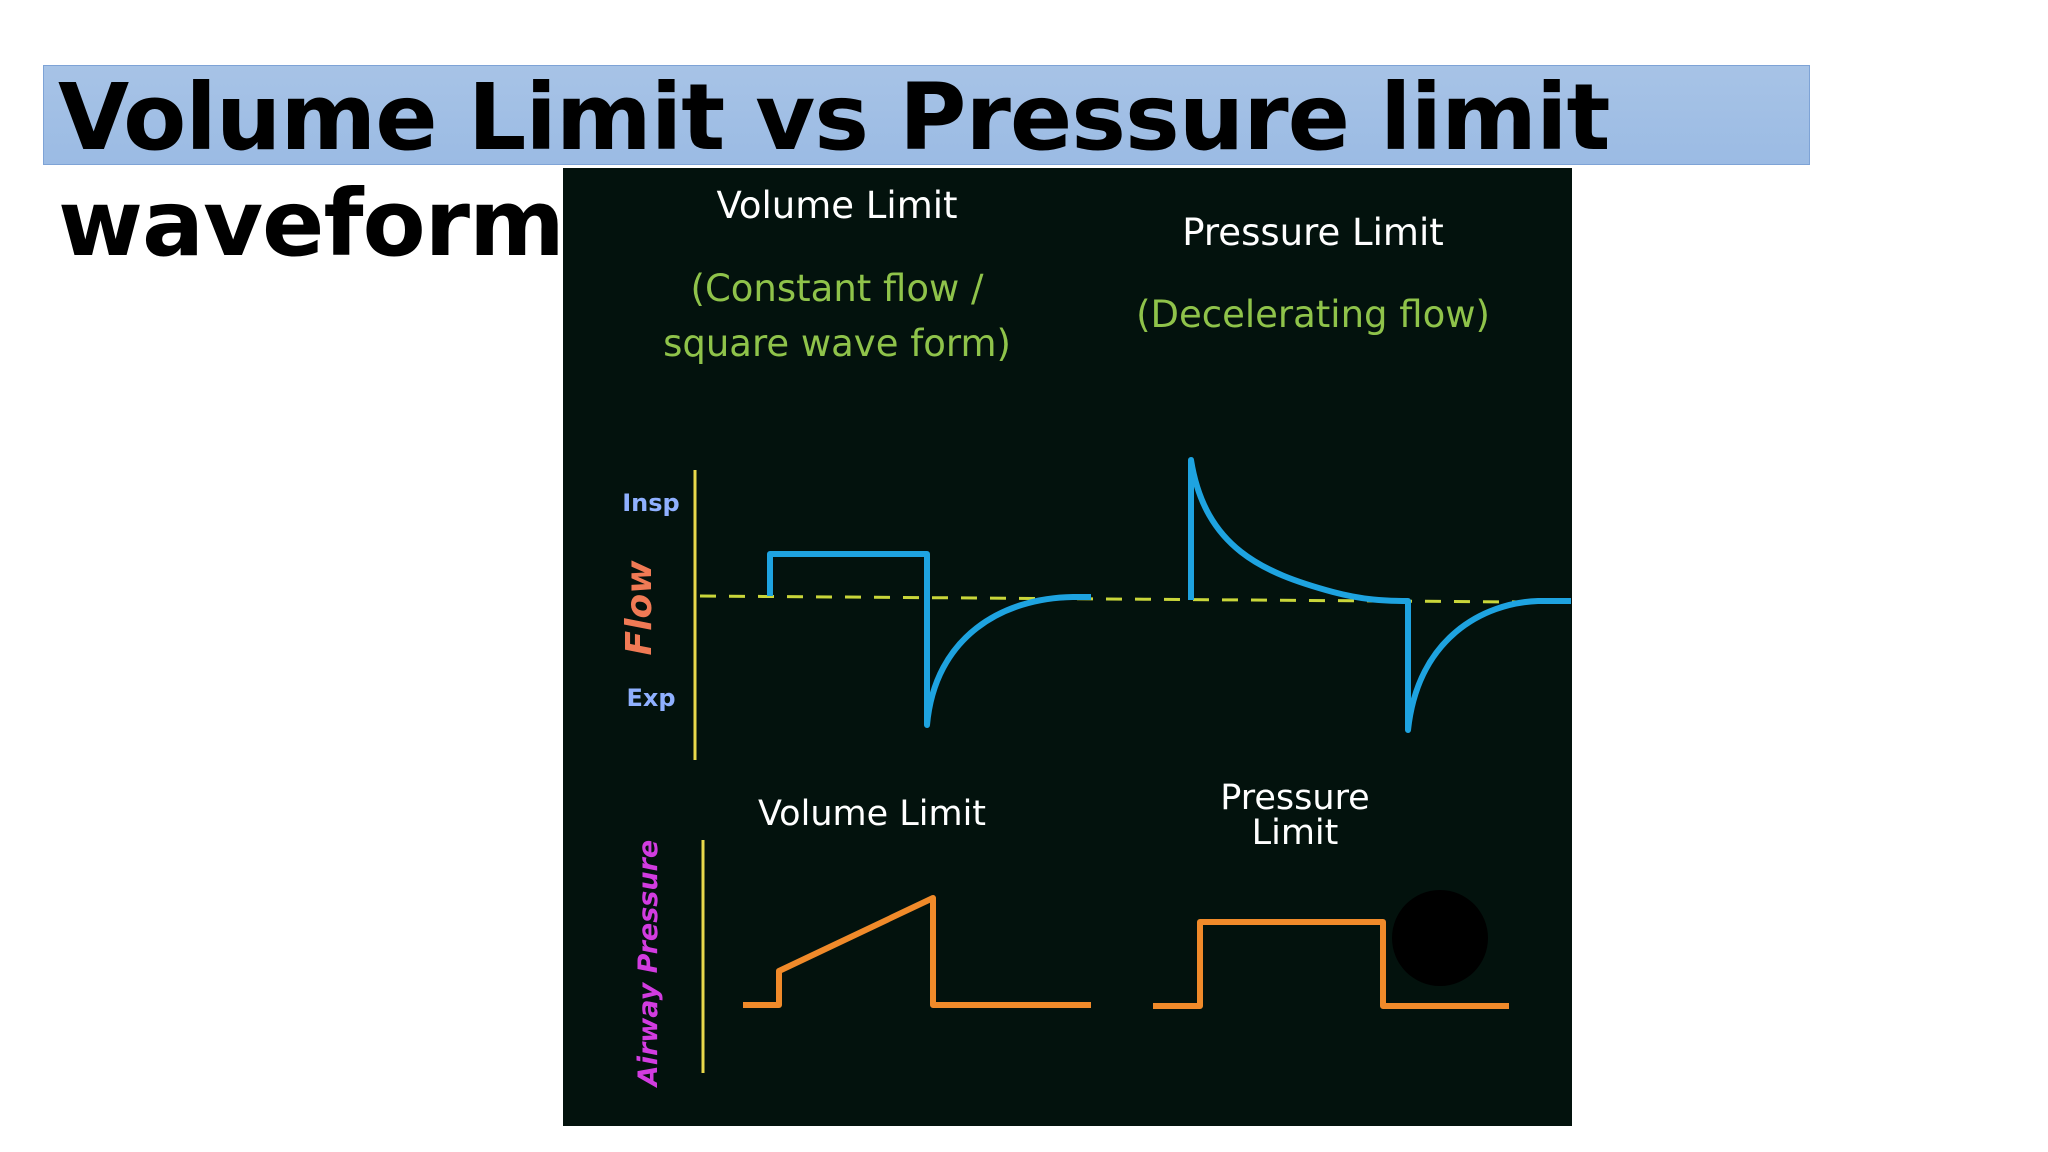  I want to click on volume-limit-flow-trace, so click(929, 639).